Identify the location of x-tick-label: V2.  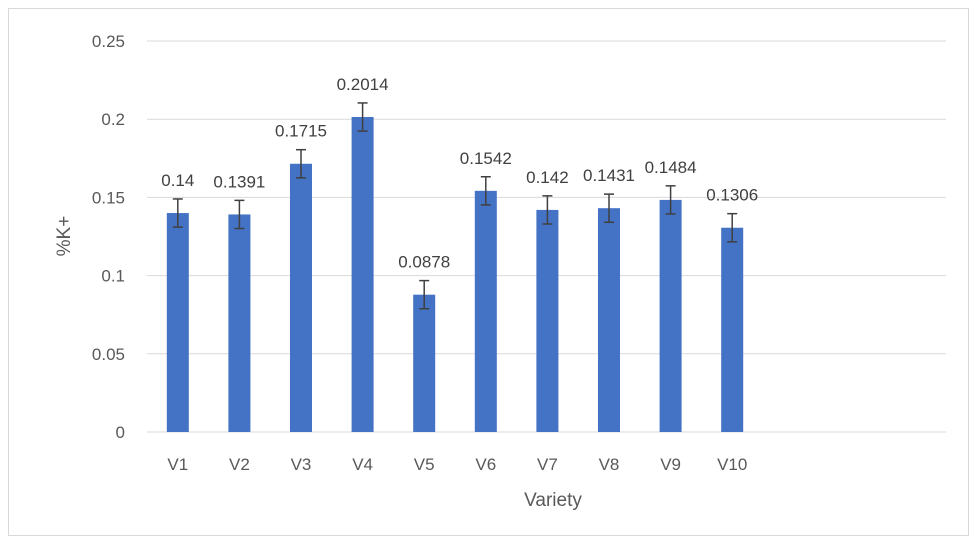
(239, 464).